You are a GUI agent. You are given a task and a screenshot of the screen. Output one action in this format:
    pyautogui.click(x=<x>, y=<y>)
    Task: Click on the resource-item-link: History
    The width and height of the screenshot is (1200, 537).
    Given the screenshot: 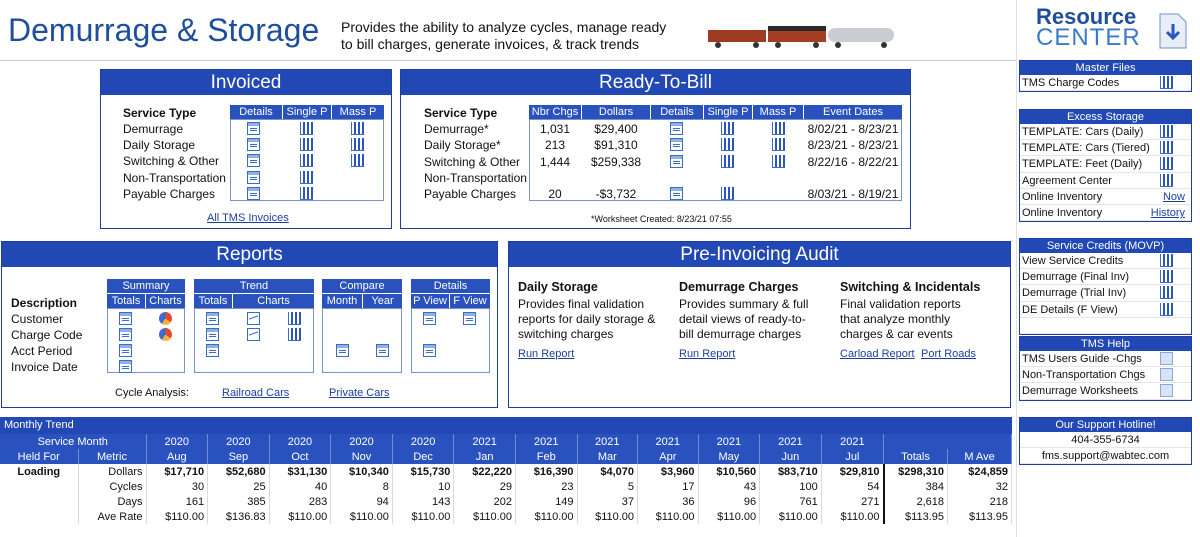 What is the action you would take?
    pyautogui.click(x=1167, y=212)
    